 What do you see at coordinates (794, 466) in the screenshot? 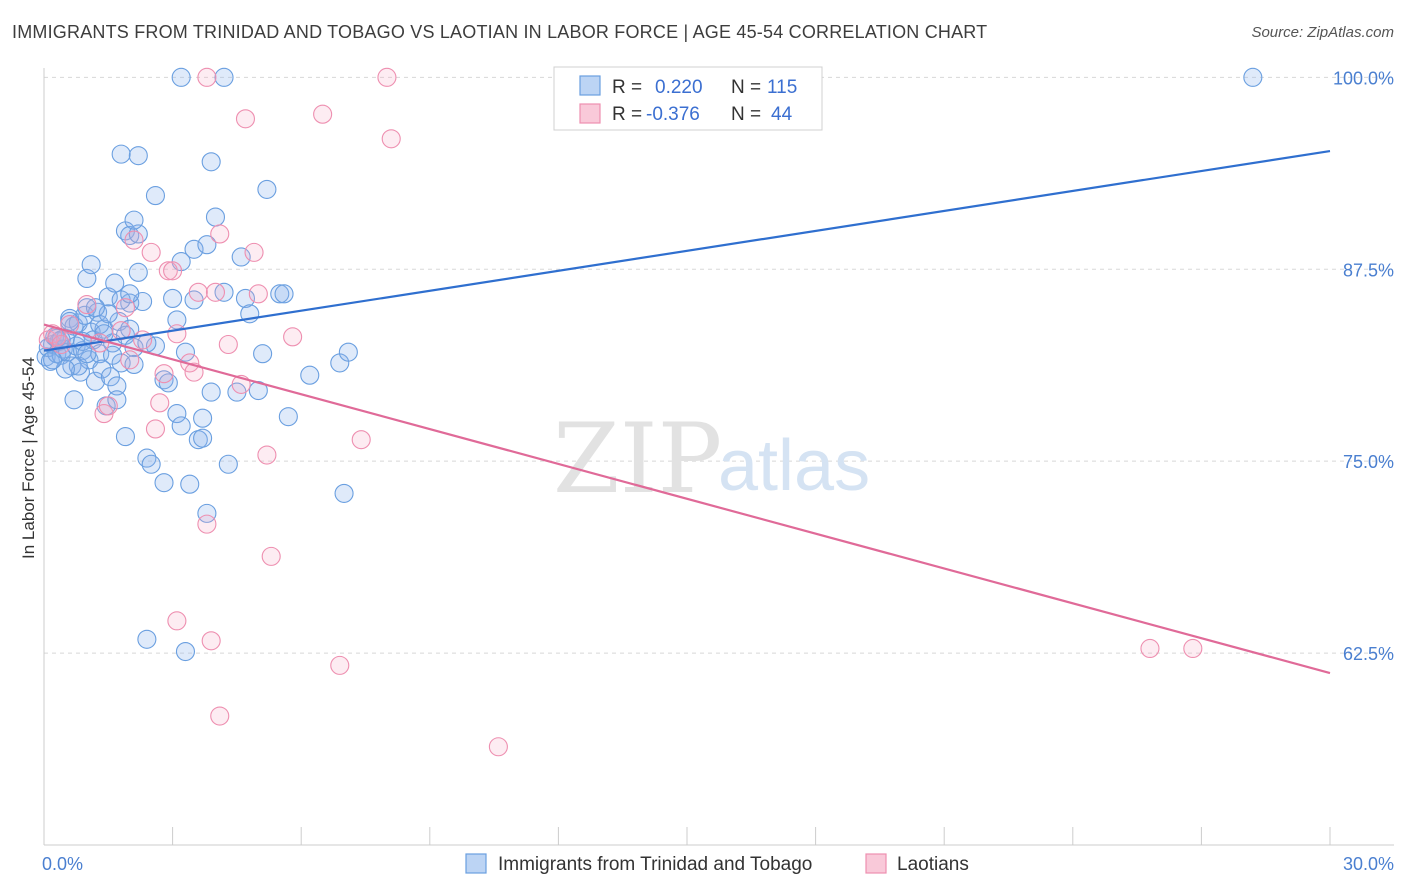
I see `watermark-atlas: atlas` at bounding box center [794, 466].